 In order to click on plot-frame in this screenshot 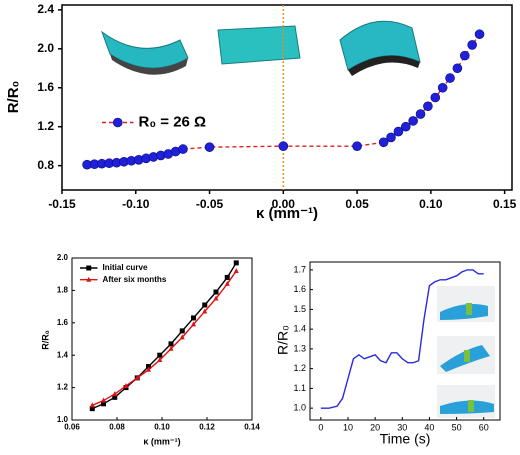, I will do `click(405, 341)`.